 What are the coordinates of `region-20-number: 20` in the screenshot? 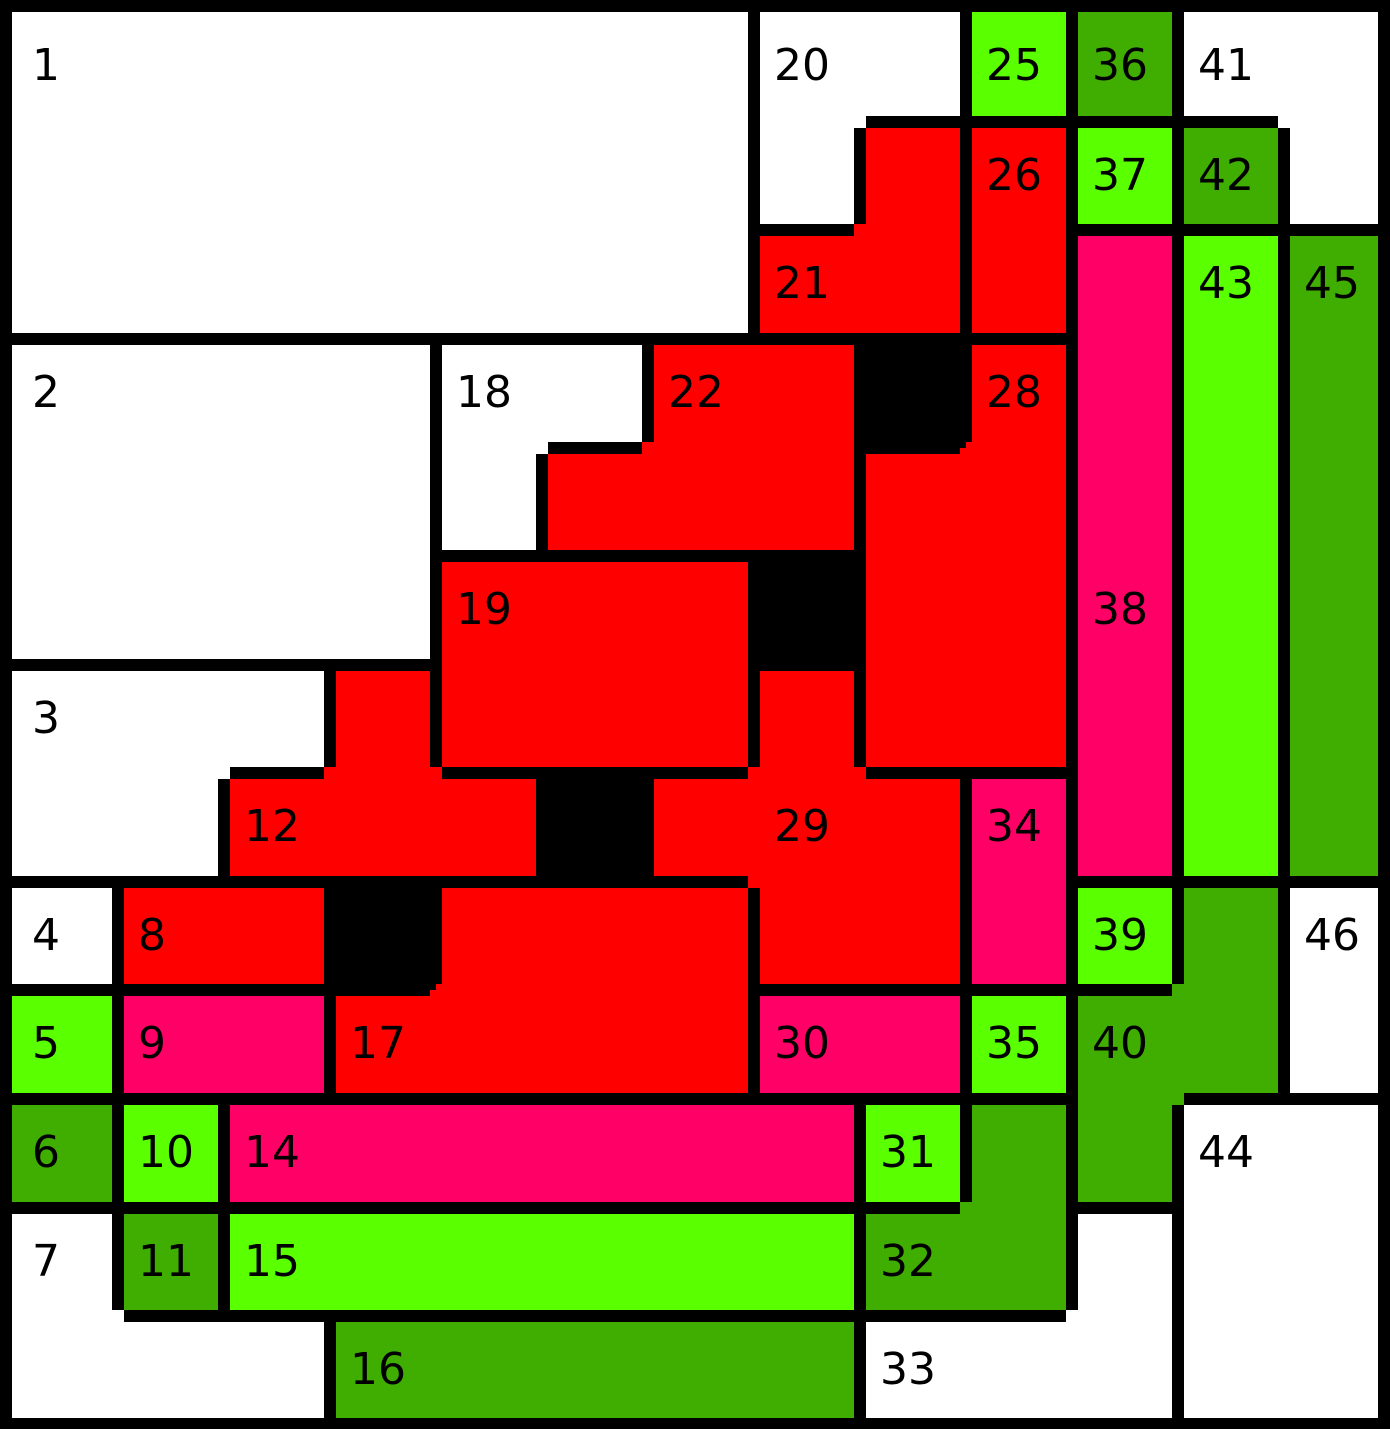 It's located at (802, 65).